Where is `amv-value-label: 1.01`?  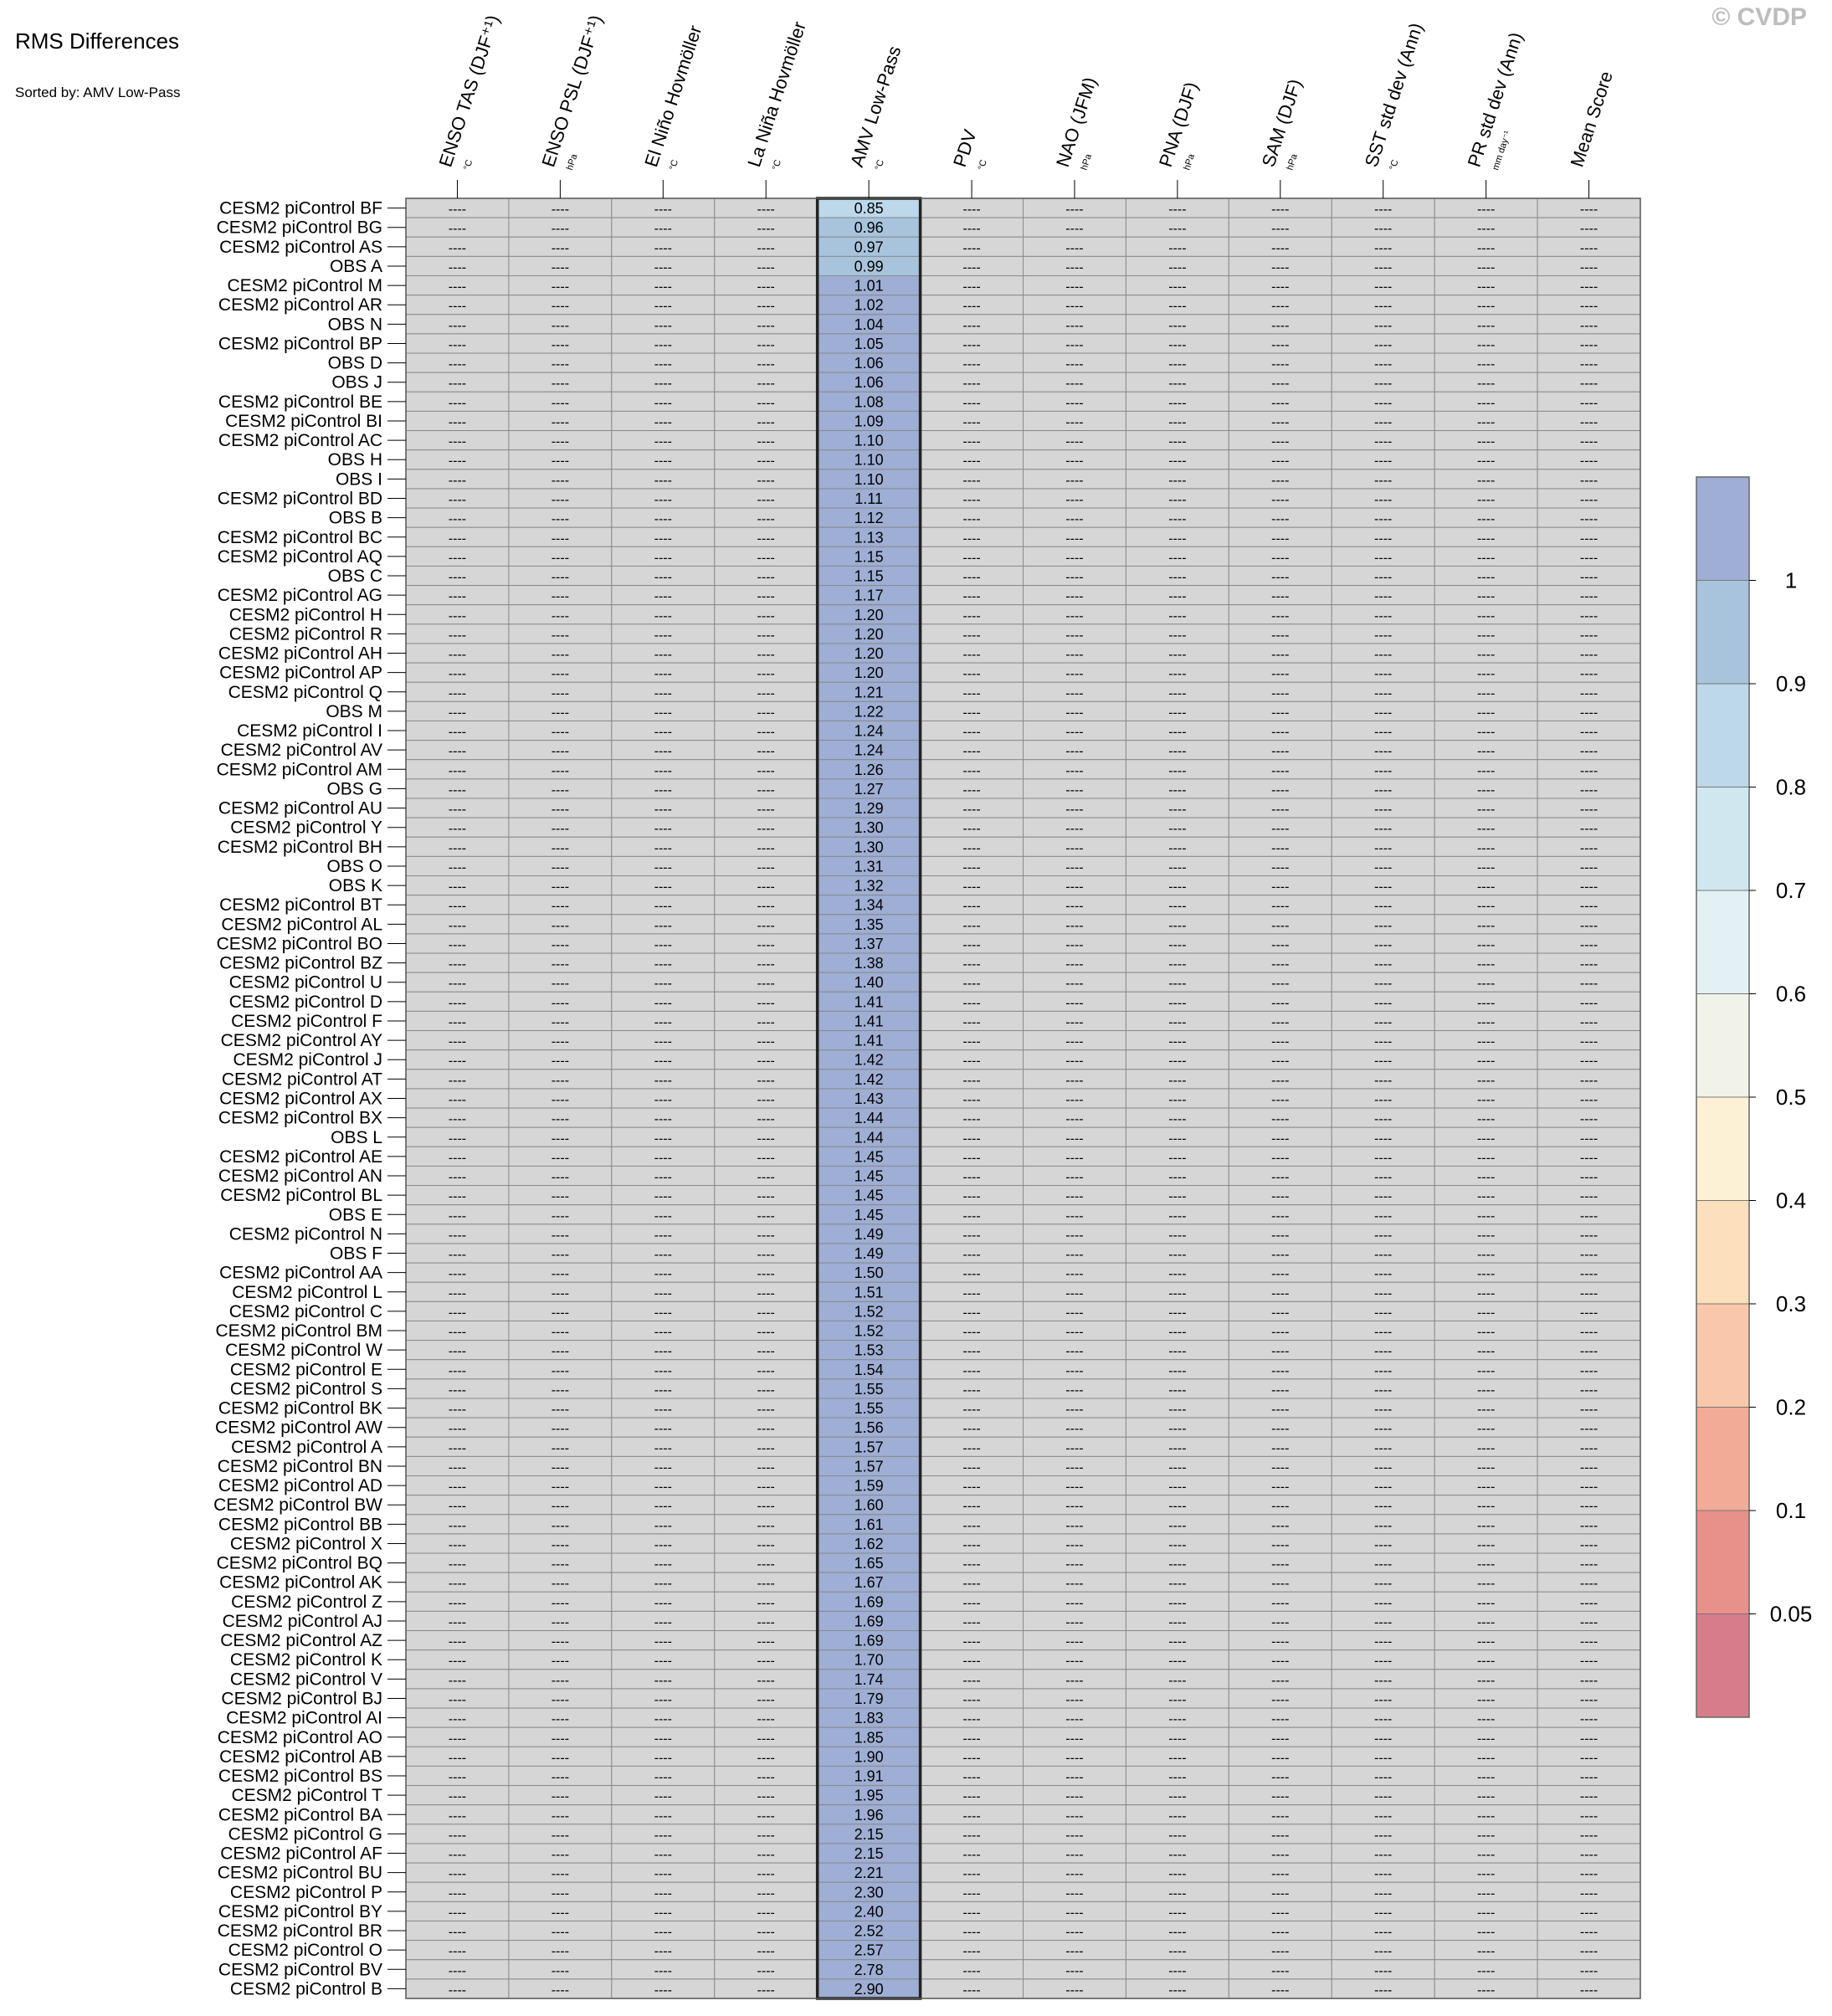
amv-value-label: 1.01 is located at coordinates (869, 286).